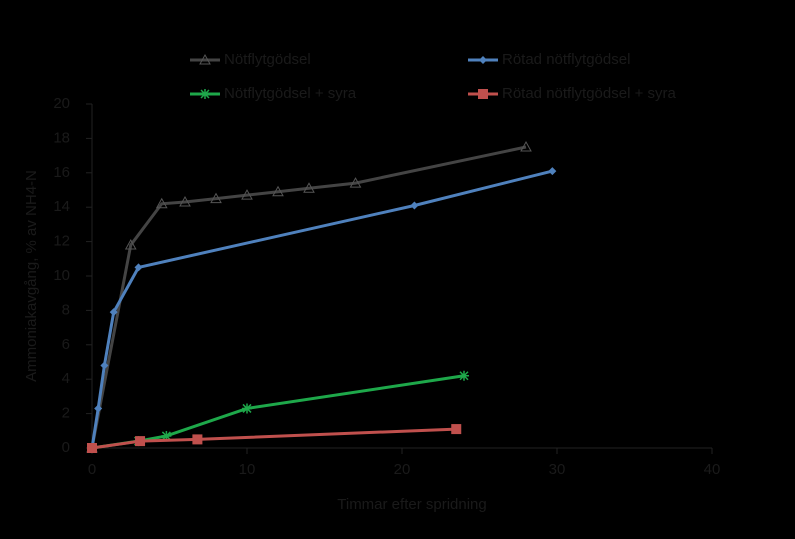 This screenshot has width=795, height=539. I want to click on y-tick-label: 10, so click(61, 275).